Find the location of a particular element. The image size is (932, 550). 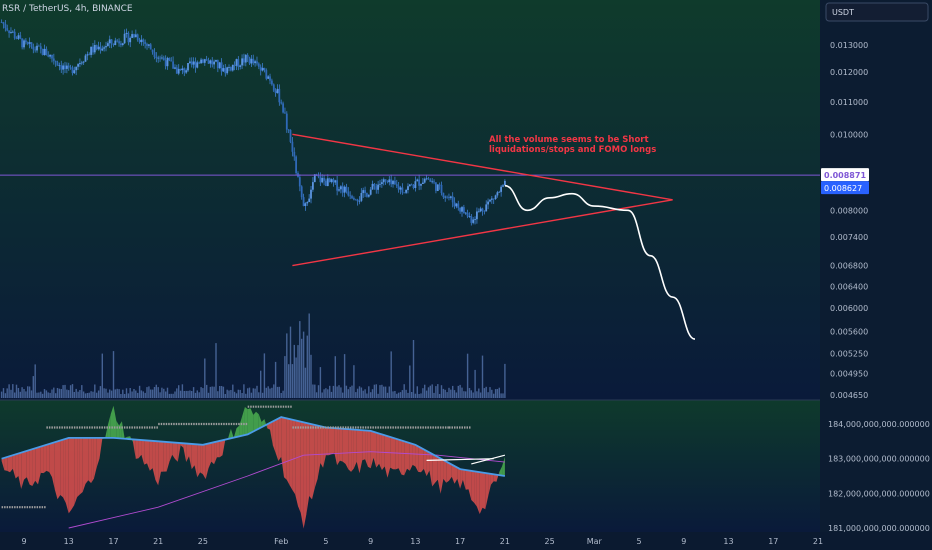

annotation-line-2: liquidations/stops and FOMO longs is located at coordinates (572, 150).